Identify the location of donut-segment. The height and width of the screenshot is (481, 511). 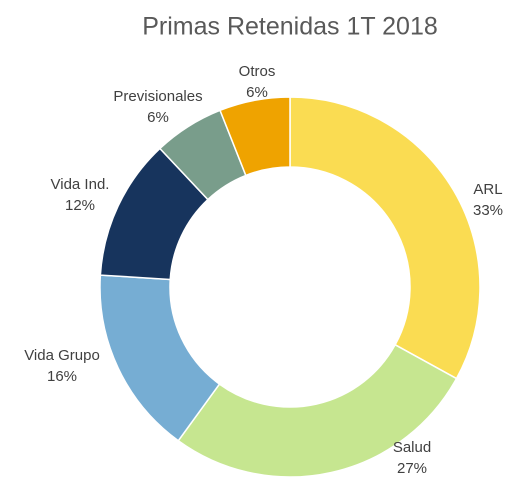
(255, 136).